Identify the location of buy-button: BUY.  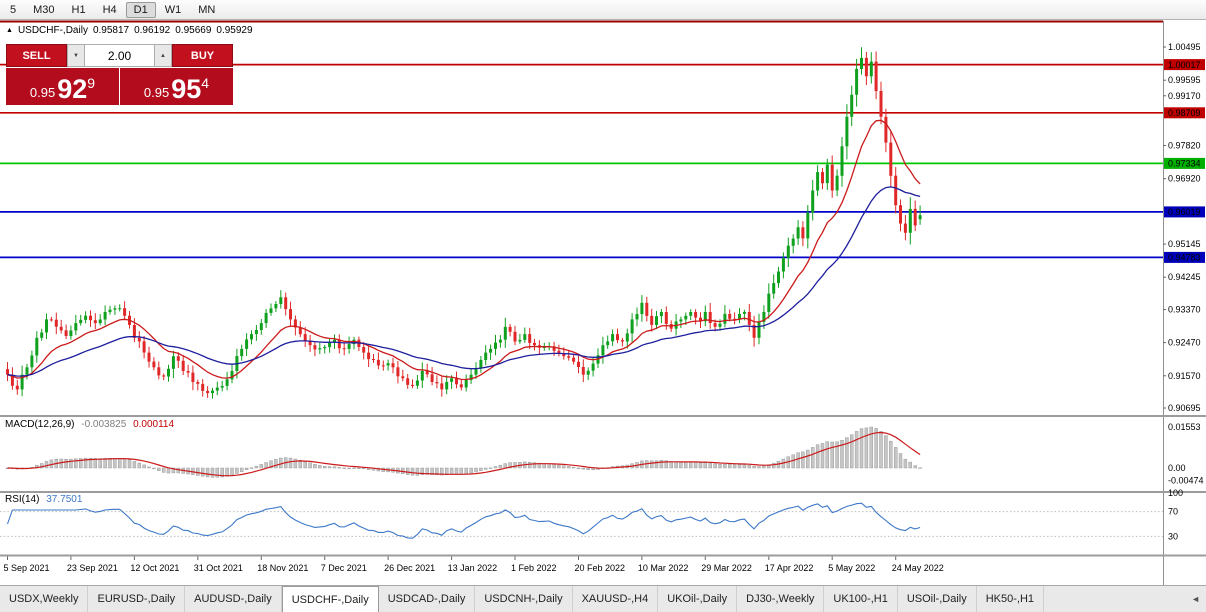
(202, 55).